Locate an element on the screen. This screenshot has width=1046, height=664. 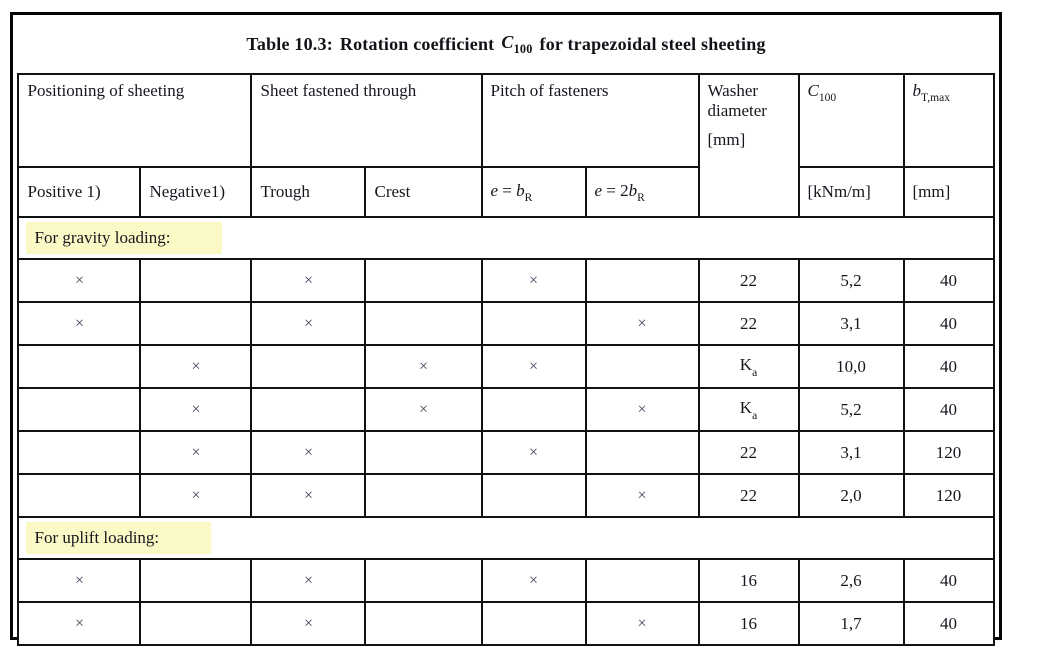
caption-text-before: Rotation coefficient is located at coordinates (417, 43).